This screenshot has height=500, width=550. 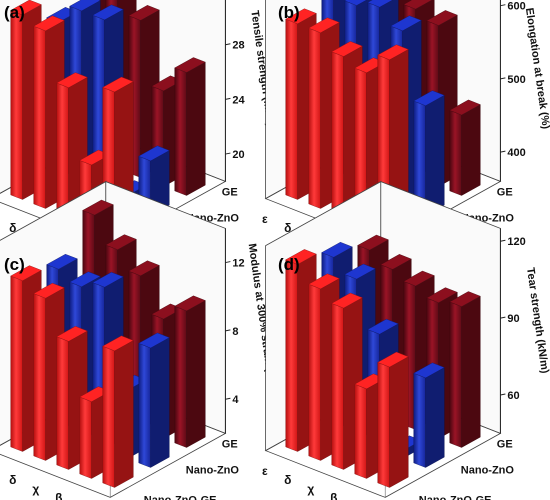 What do you see at coordinates (513, 396) in the screenshot?
I see `z-tick-label: 60` at bounding box center [513, 396].